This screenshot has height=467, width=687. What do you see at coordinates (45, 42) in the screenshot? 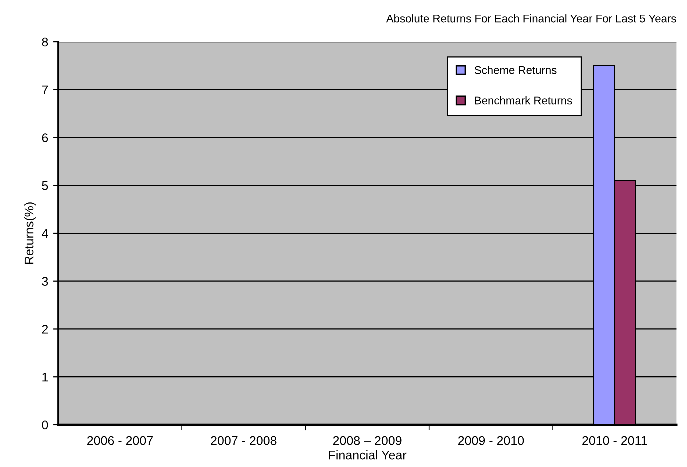
I see `y-tick-label: 8` at bounding box center [45, 42].